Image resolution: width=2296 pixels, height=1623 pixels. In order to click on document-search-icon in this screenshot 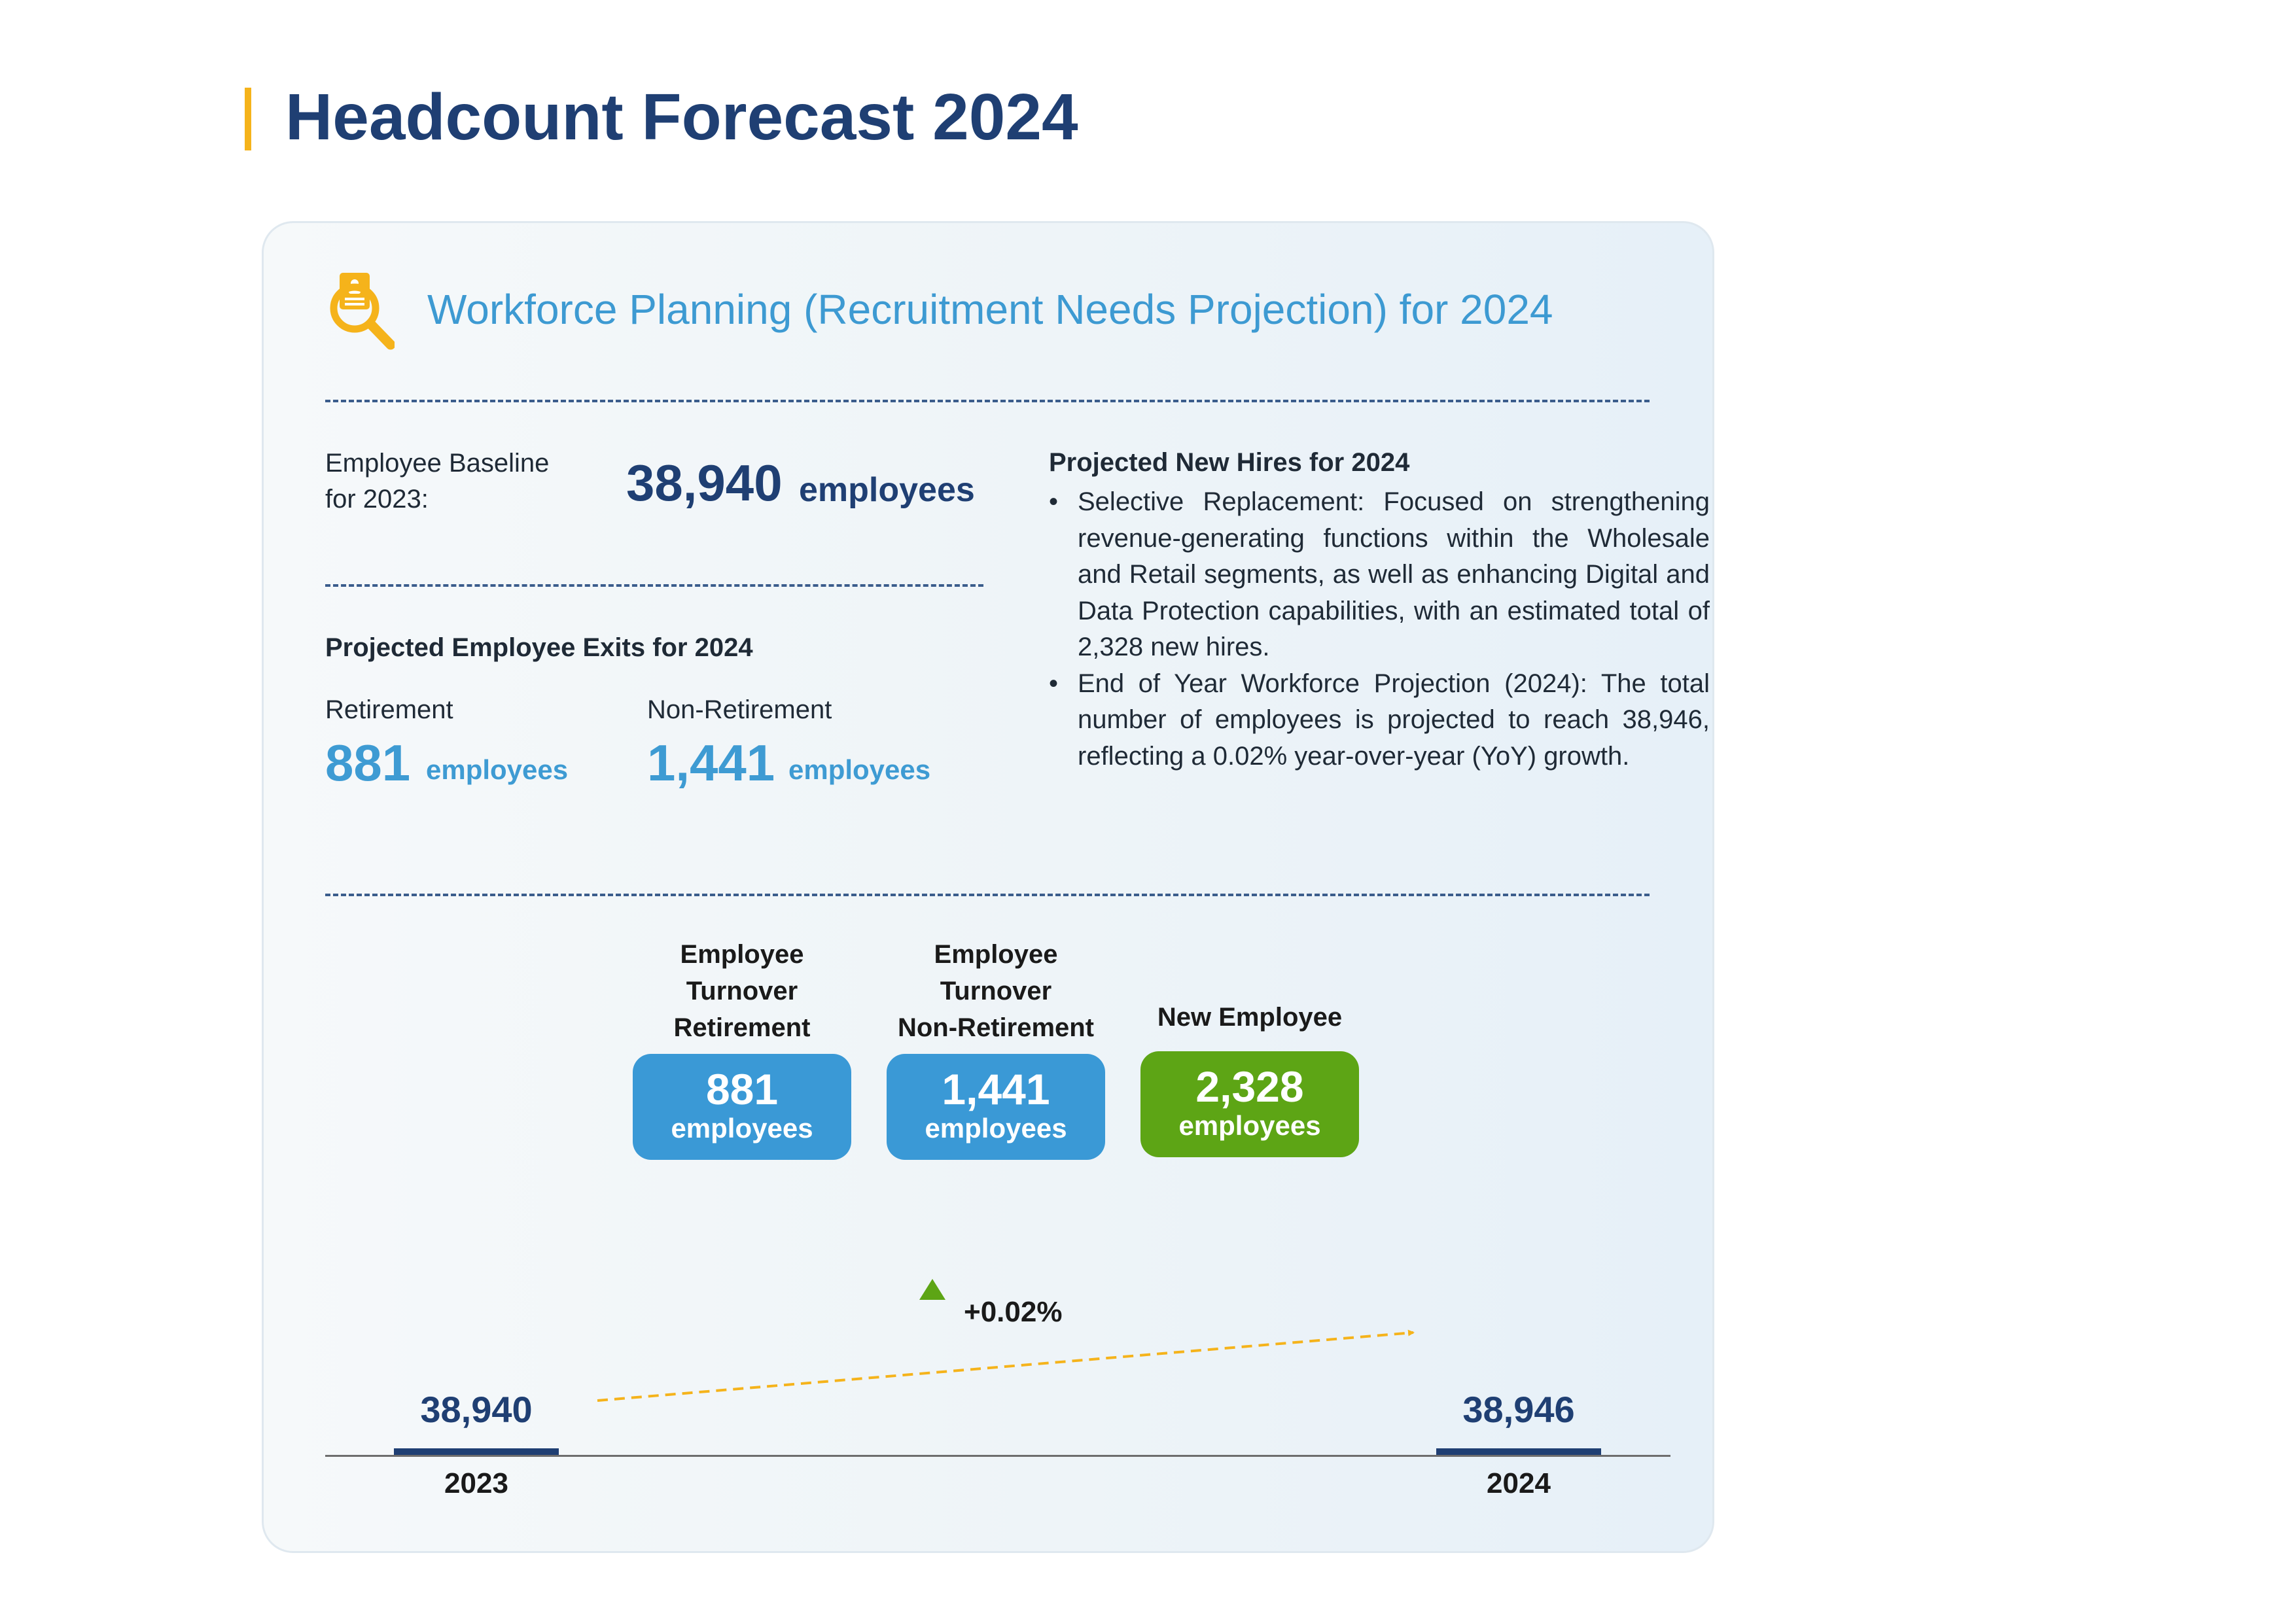, I will do `click(362, 311)`.